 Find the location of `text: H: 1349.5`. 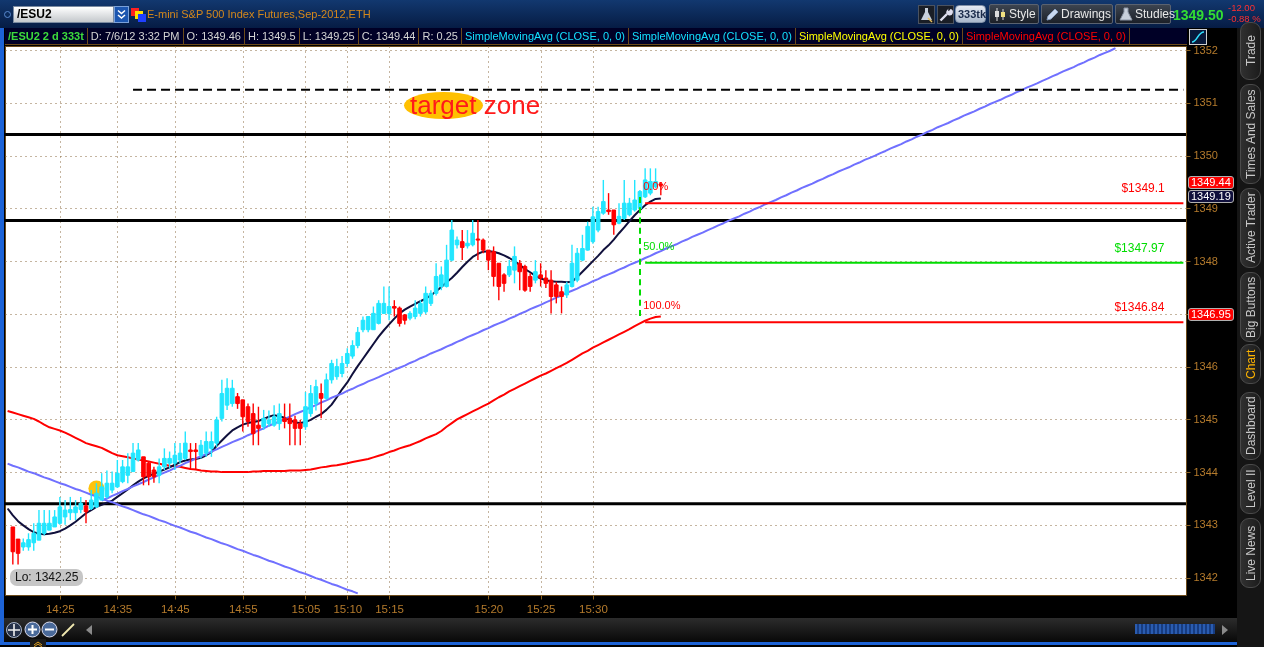

text: H: 1349.5 is located at coordinates (272, 36).